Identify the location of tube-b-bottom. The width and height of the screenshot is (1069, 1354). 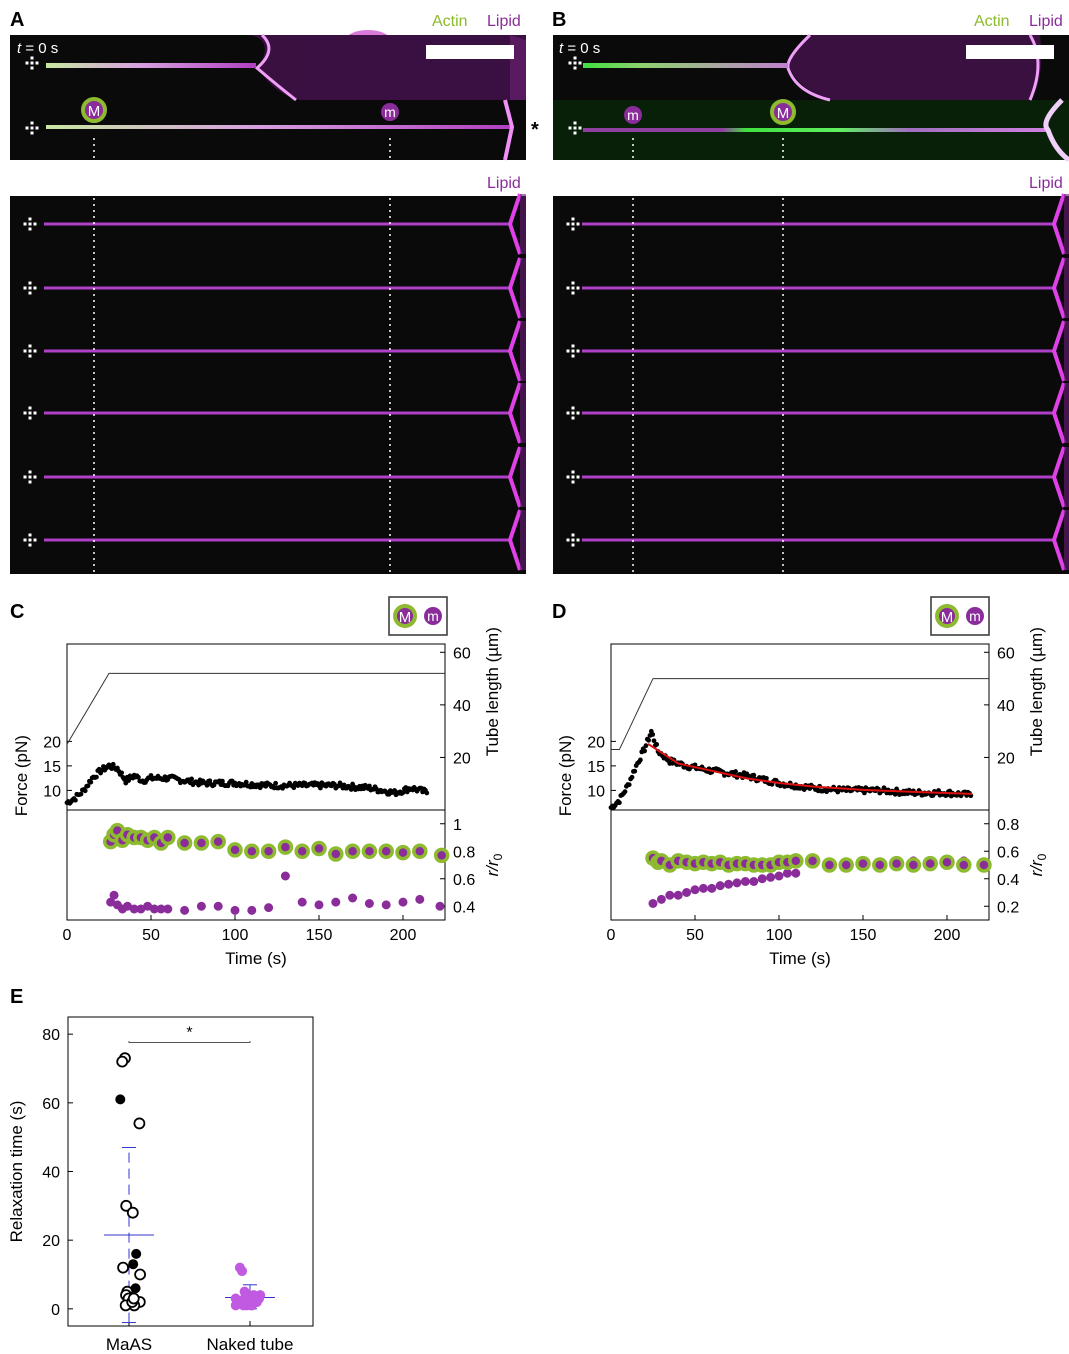
(815, 130).